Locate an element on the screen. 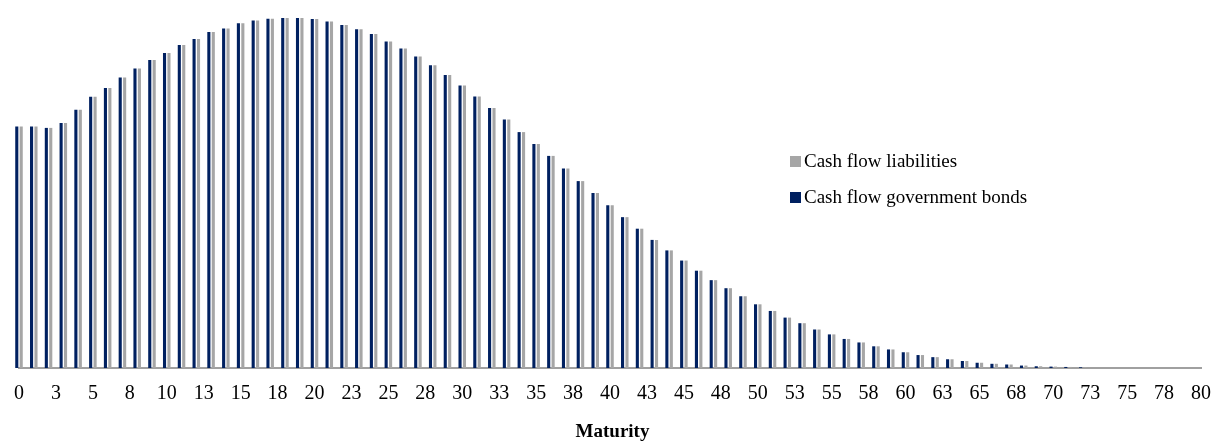  x-tick-label: 3 is located at coordinates (55, 392).